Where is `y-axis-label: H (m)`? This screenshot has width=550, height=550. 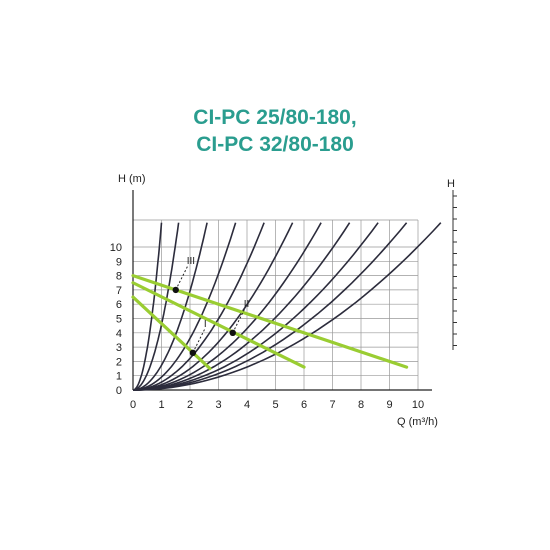 y-axis-label: H (m) is located at coordinates (132, 179).